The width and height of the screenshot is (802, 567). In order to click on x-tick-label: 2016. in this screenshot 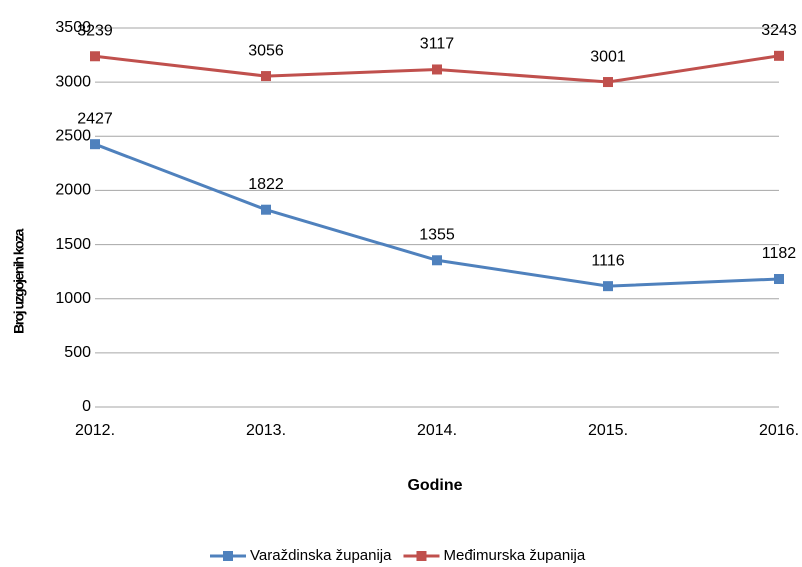, I will do `click(779, 430)`.